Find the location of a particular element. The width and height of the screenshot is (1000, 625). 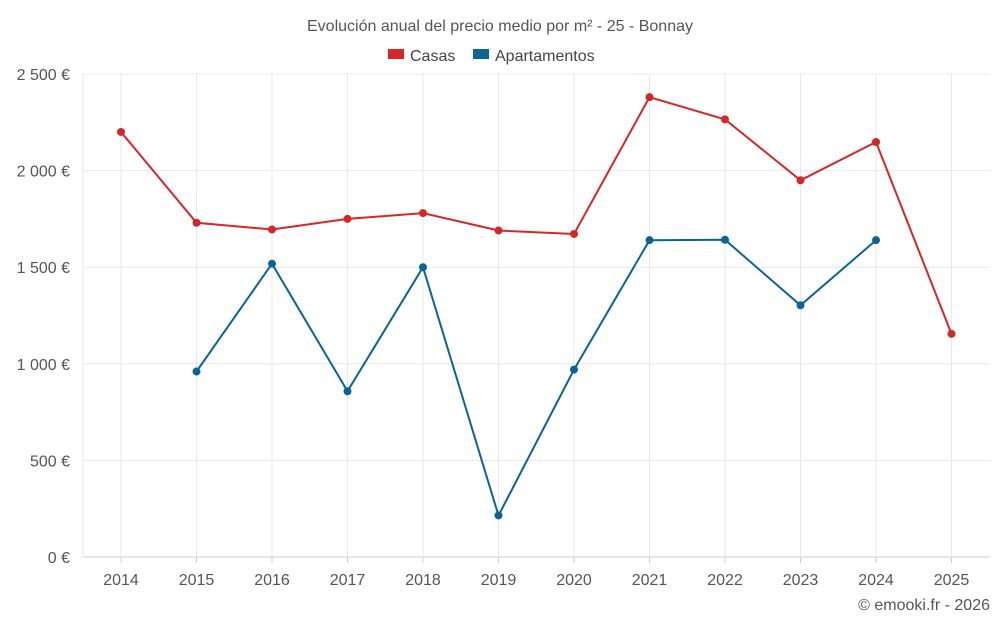

data-point-apartamentos-2019 is located at coordinates (498, 515).